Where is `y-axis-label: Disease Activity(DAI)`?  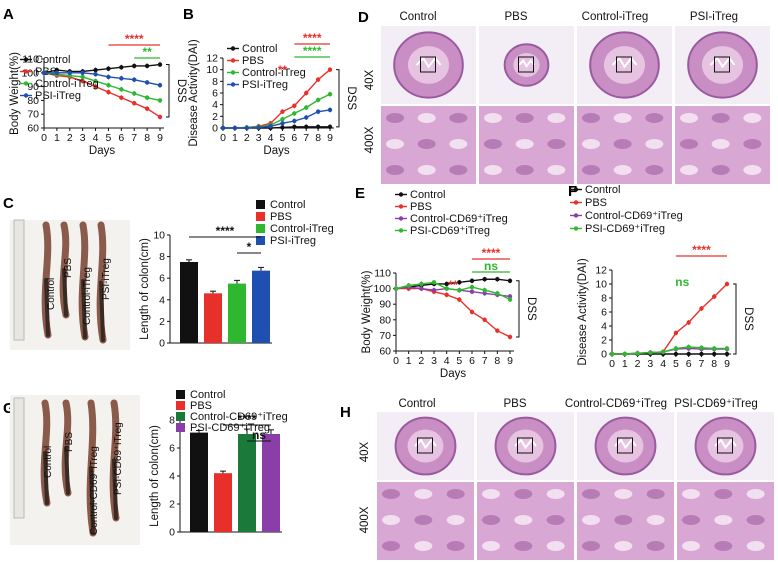
y-axis-label: Disease Activity(DAI) is located at coordinates (194, 93).